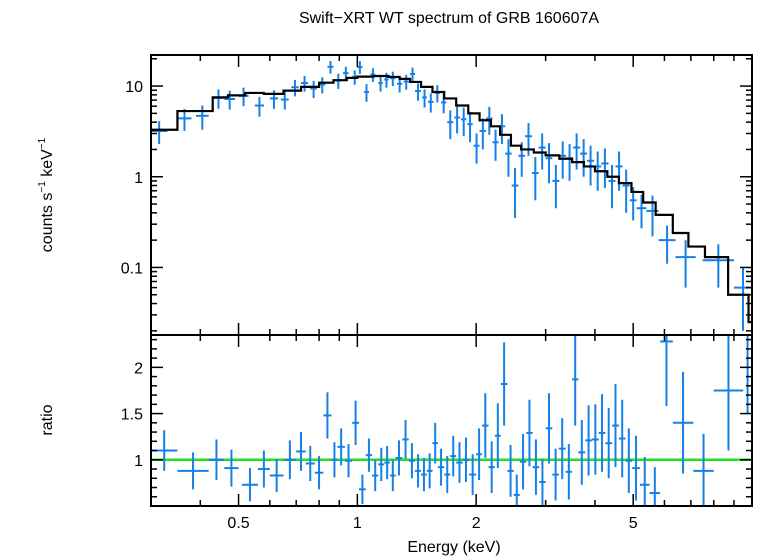 Image resolution: width=758 pixels, height=556 pixels. I want to click on x-tick-label: 1, so click(357, 523).